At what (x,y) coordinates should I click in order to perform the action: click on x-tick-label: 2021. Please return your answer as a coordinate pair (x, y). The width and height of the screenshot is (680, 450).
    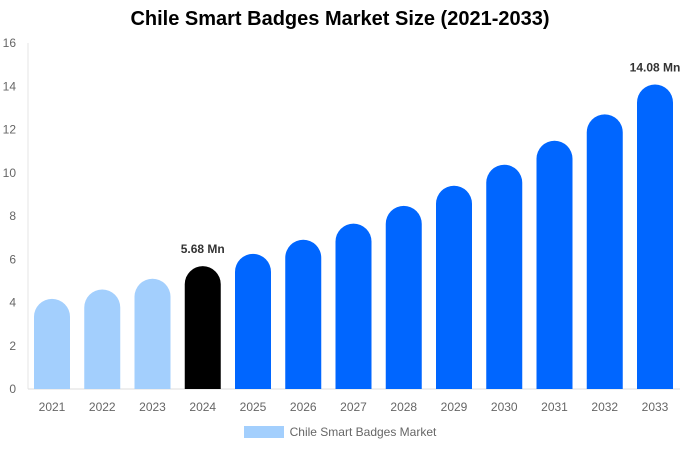
    Looking at the image, I should click on (52, 407).